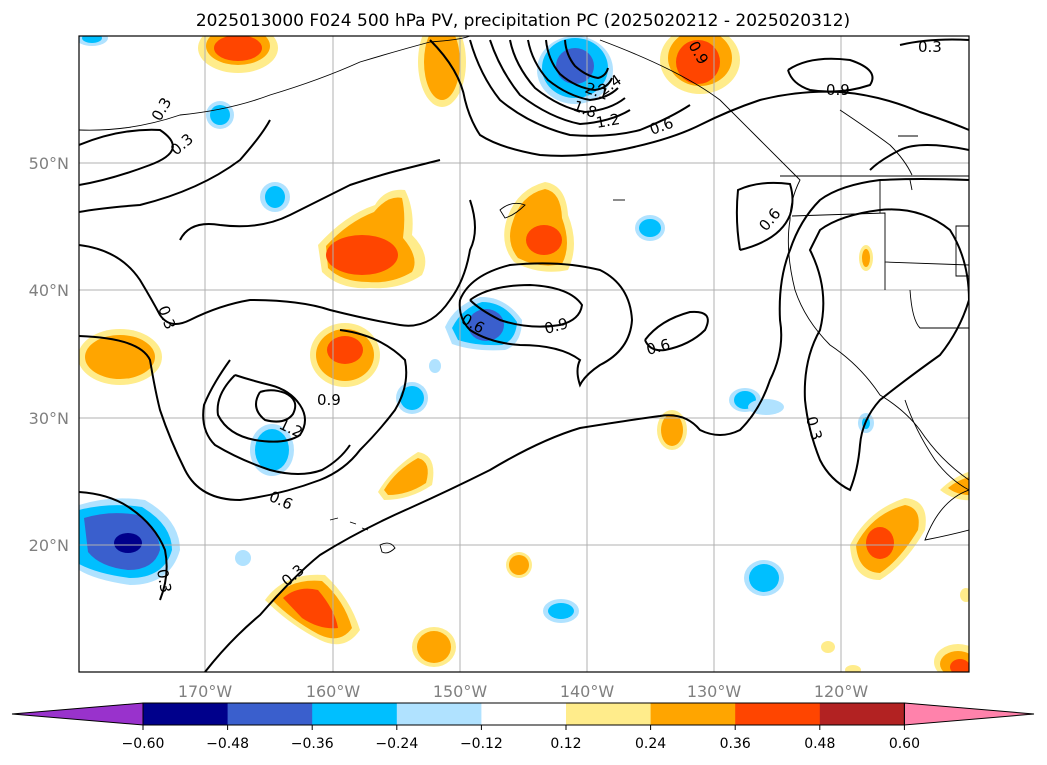 This screenshot has width=1047, height=765. I want to click on colorbar-tick-label: 0.60, so click(904, 744).